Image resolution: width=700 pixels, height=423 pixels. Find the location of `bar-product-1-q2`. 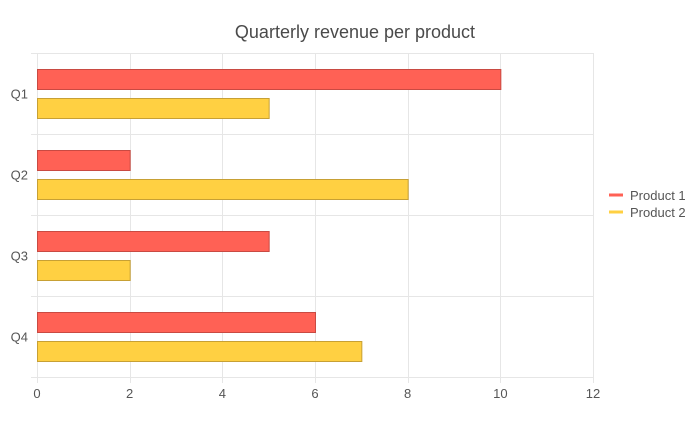

bar-product-1-q2 is located at coordinates (84, 160).